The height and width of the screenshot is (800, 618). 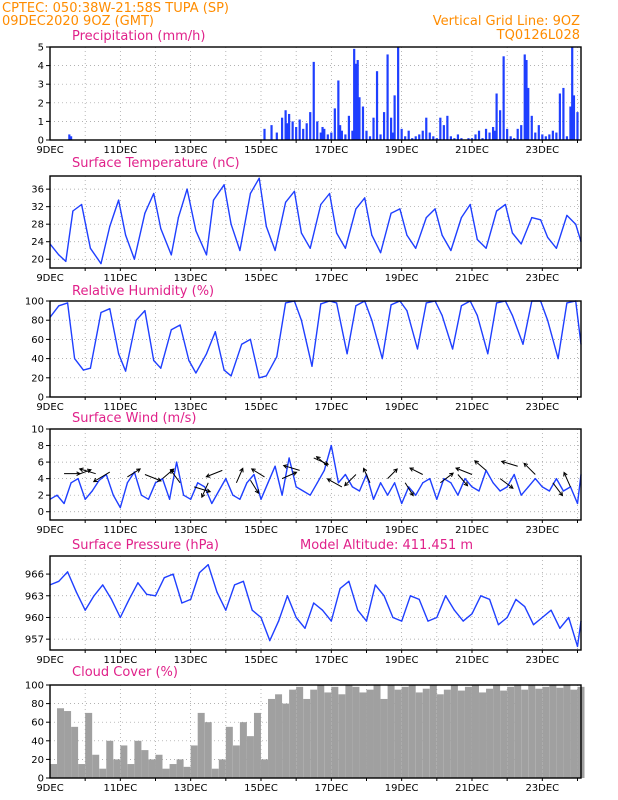 I want to click on y-tick-label: 5, so click(x=41, y=48).